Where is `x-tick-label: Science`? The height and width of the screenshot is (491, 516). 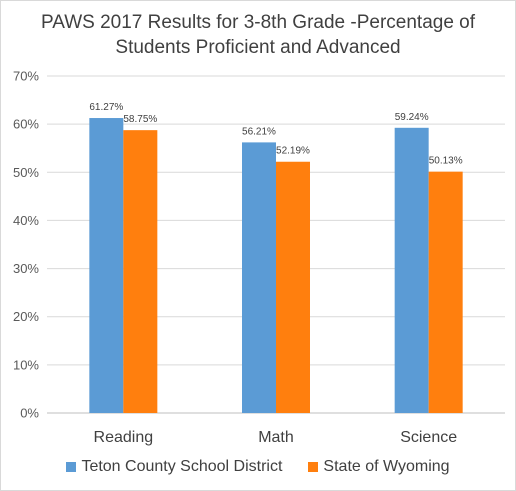 x-tick-label: Science is located at coordinates (428, 437).